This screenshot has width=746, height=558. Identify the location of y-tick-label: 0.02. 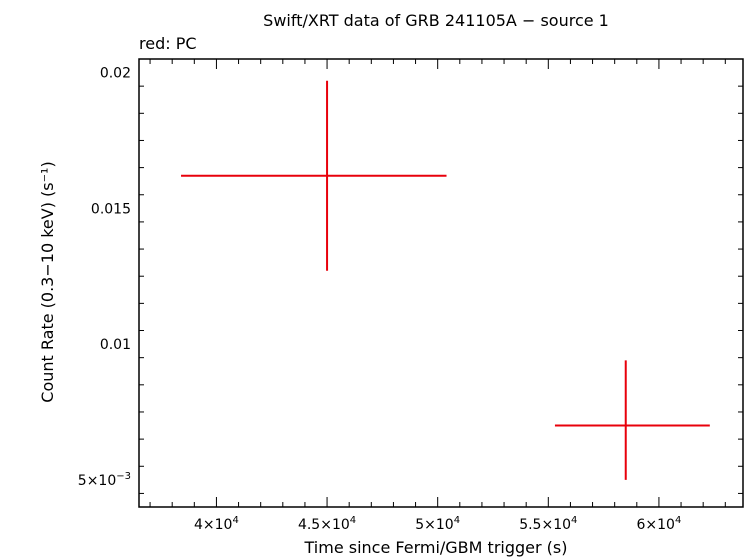
(115, 74).